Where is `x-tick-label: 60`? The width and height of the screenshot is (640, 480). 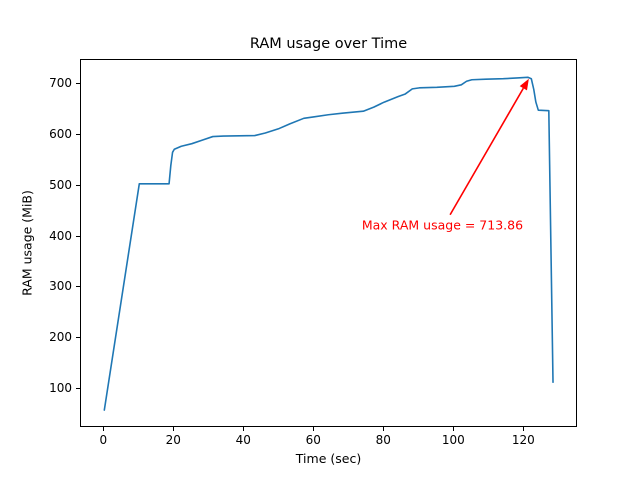 x-tick-label: 60 is located at coordinates (313, 440).